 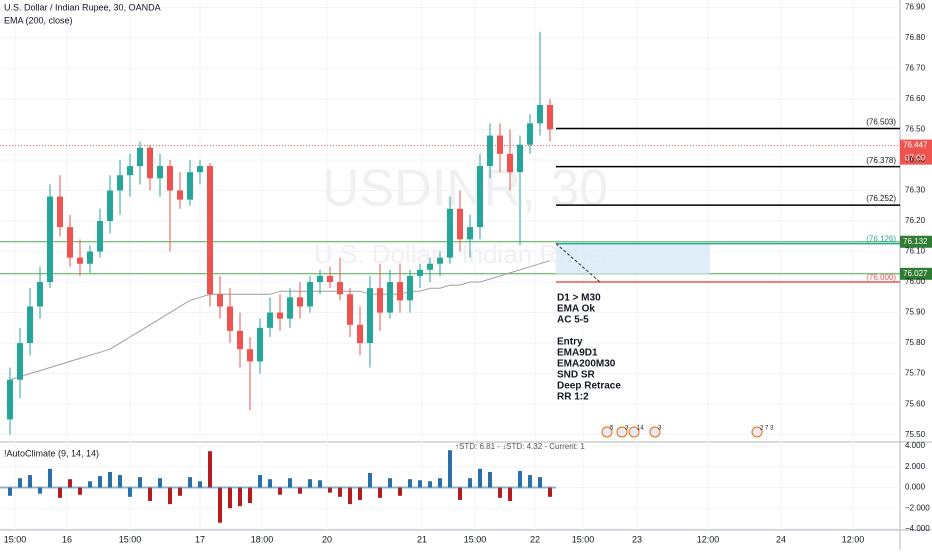 I want to click on note-line: Deep Retrace, so click(x=589, y=386).